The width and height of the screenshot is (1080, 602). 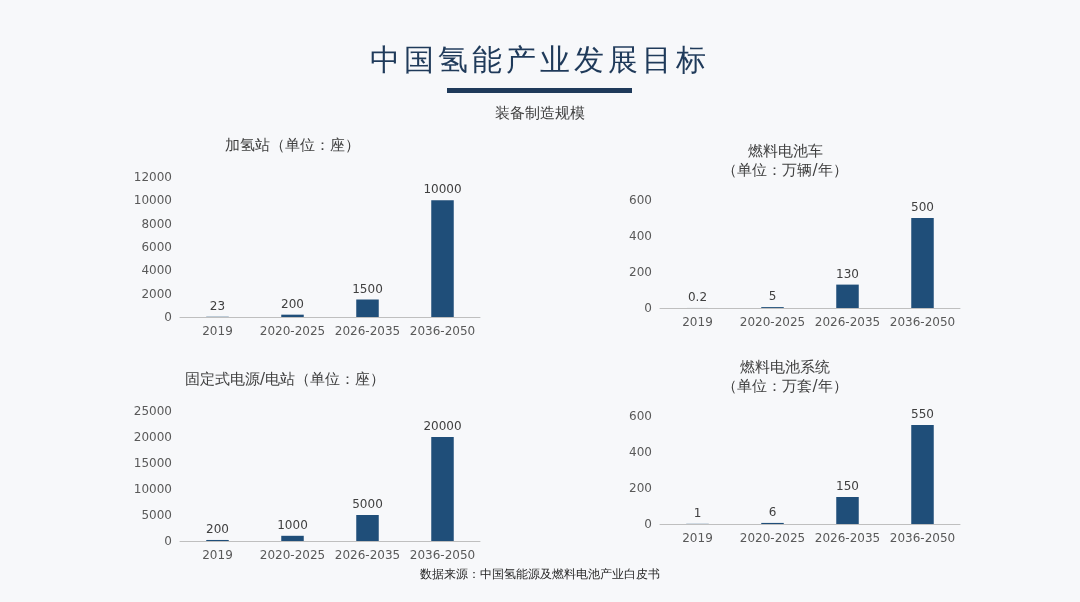 I want to click on text: 装备制造规模, so click(x=540, y=113).